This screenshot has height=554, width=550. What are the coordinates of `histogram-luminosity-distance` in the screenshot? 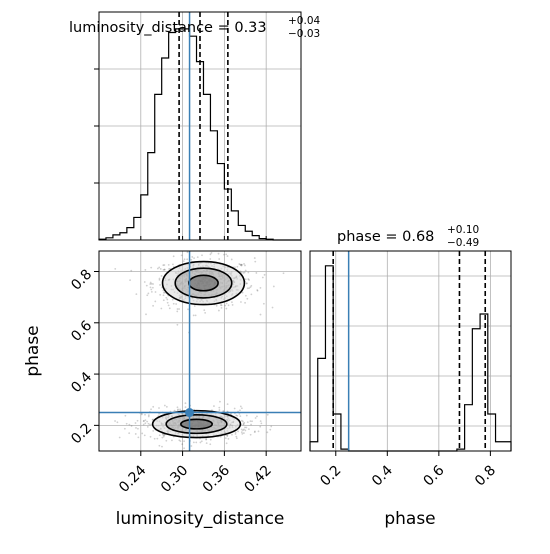 It's located at (199, 134).